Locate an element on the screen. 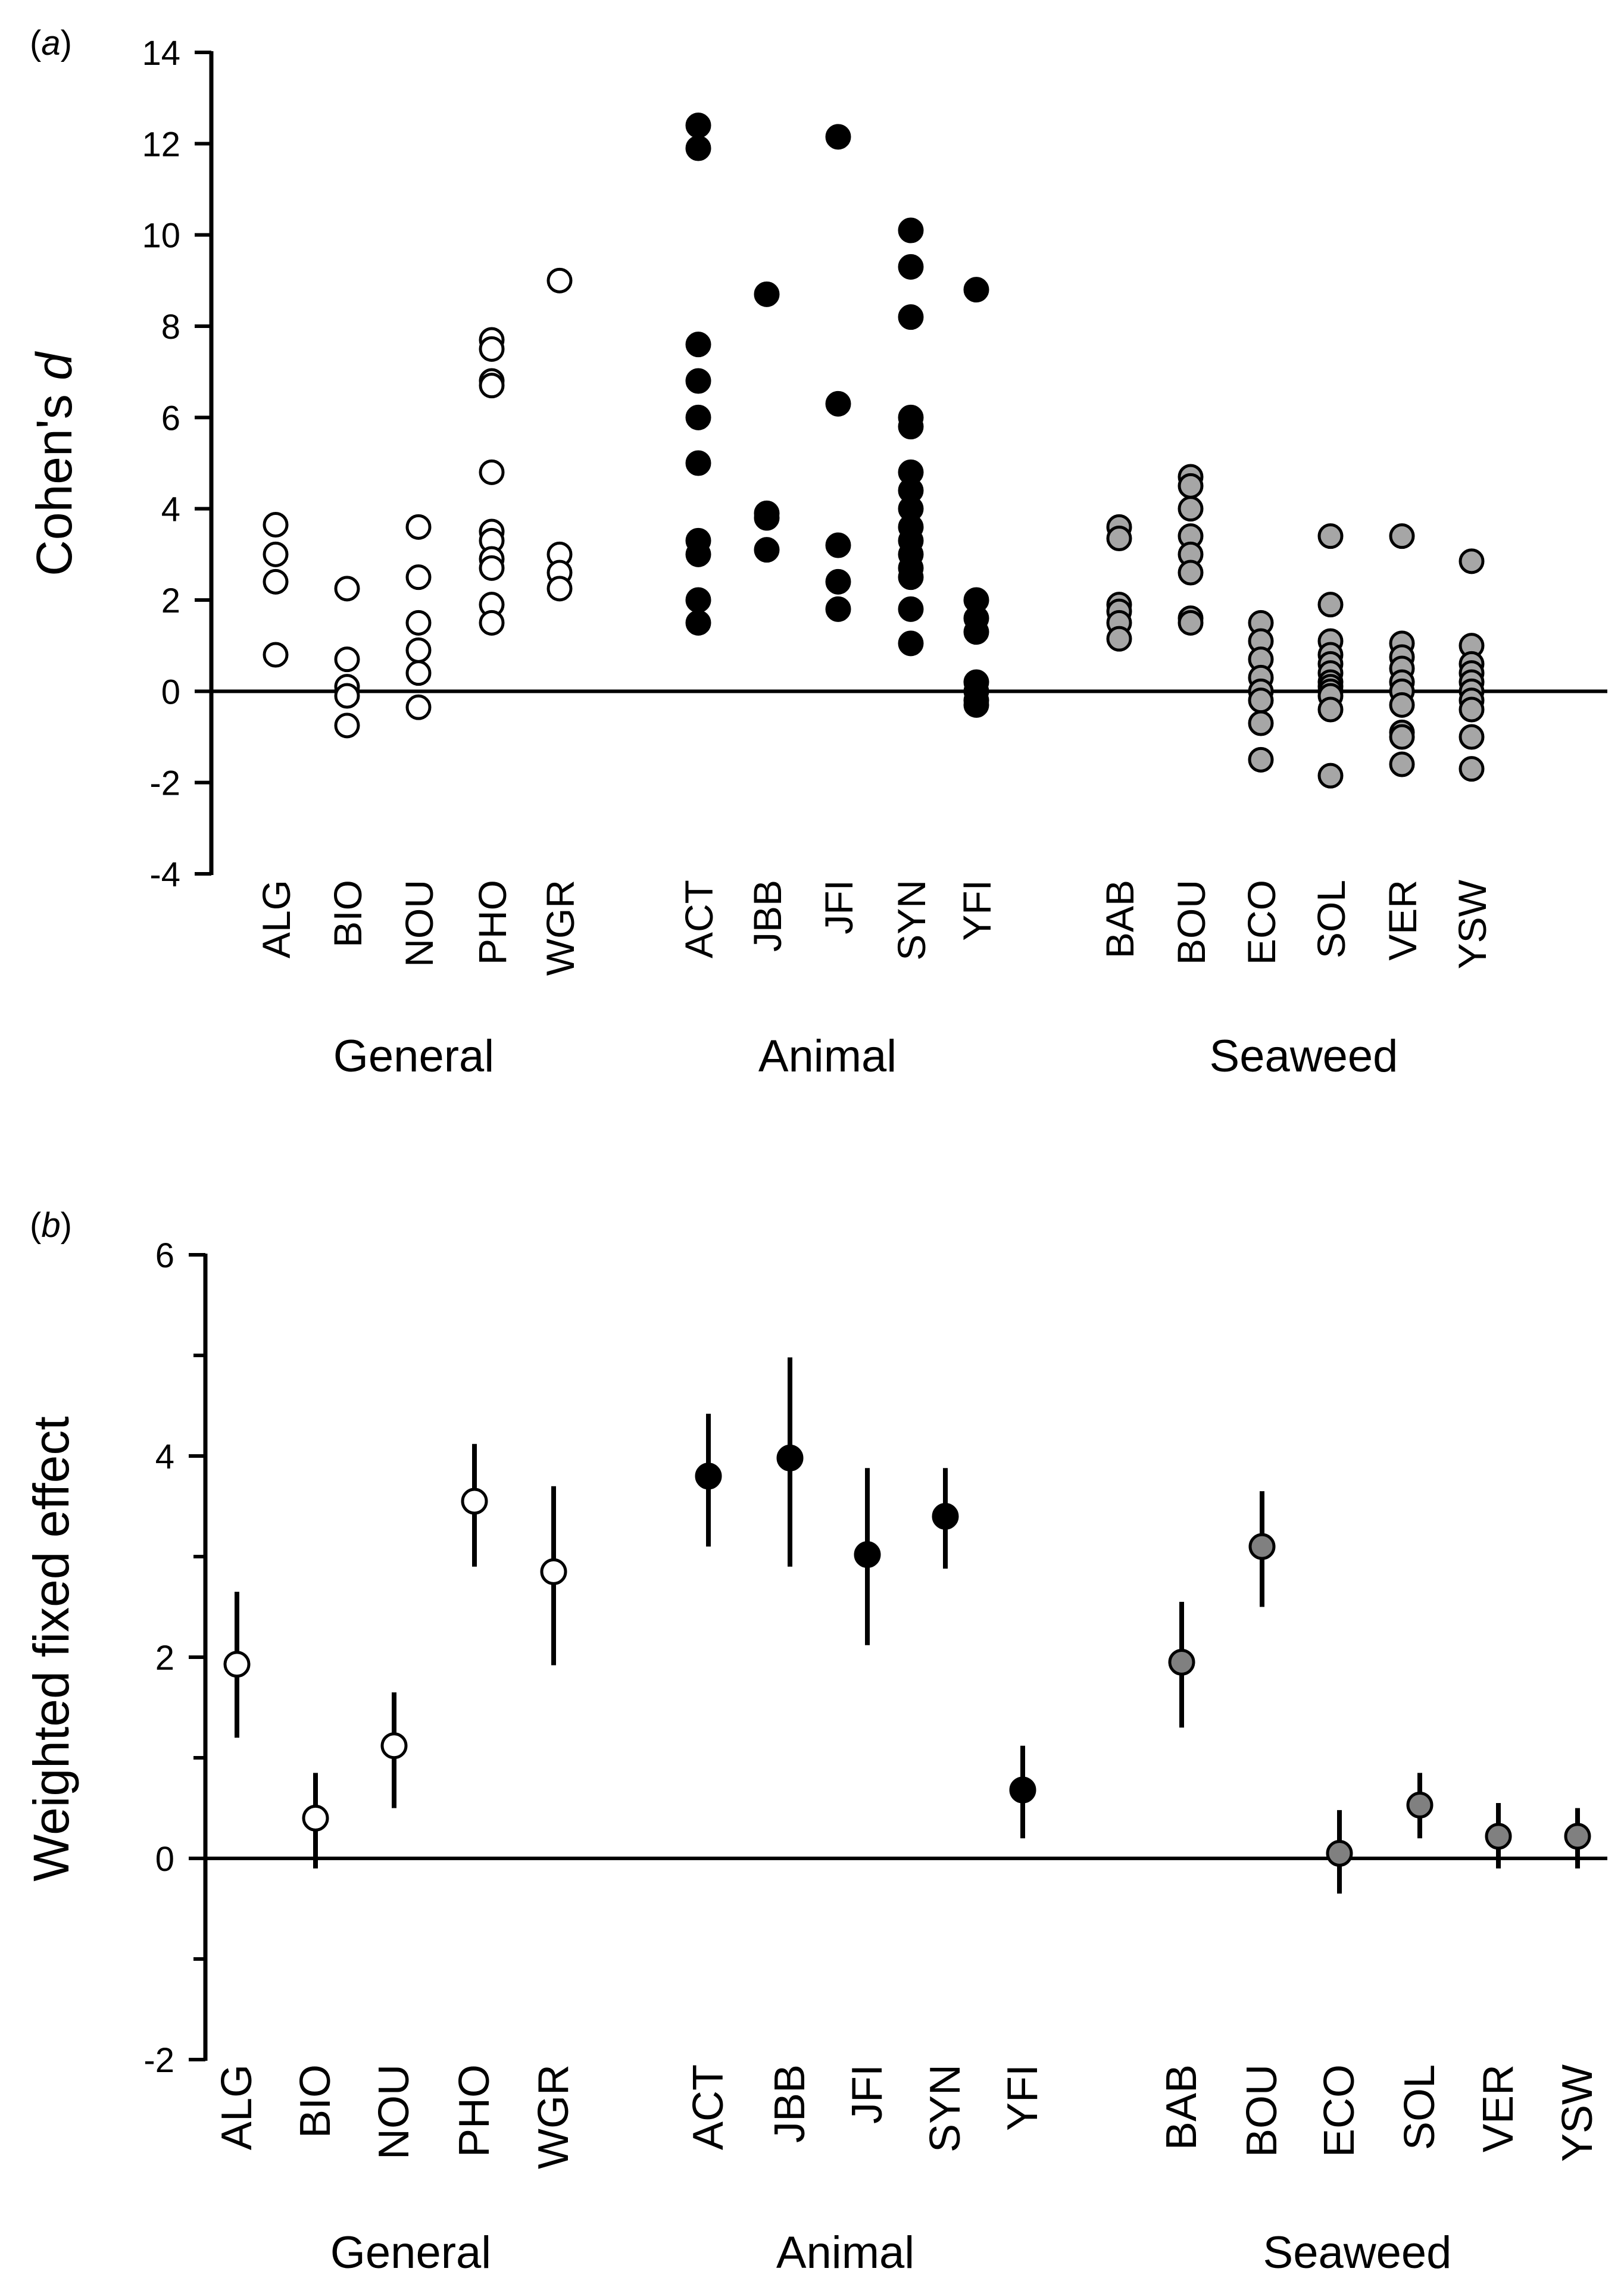 This screenshot has width=1624, height=2284. panel-b-x-tick-label: BAB is located at coordinates (1181, 2107).